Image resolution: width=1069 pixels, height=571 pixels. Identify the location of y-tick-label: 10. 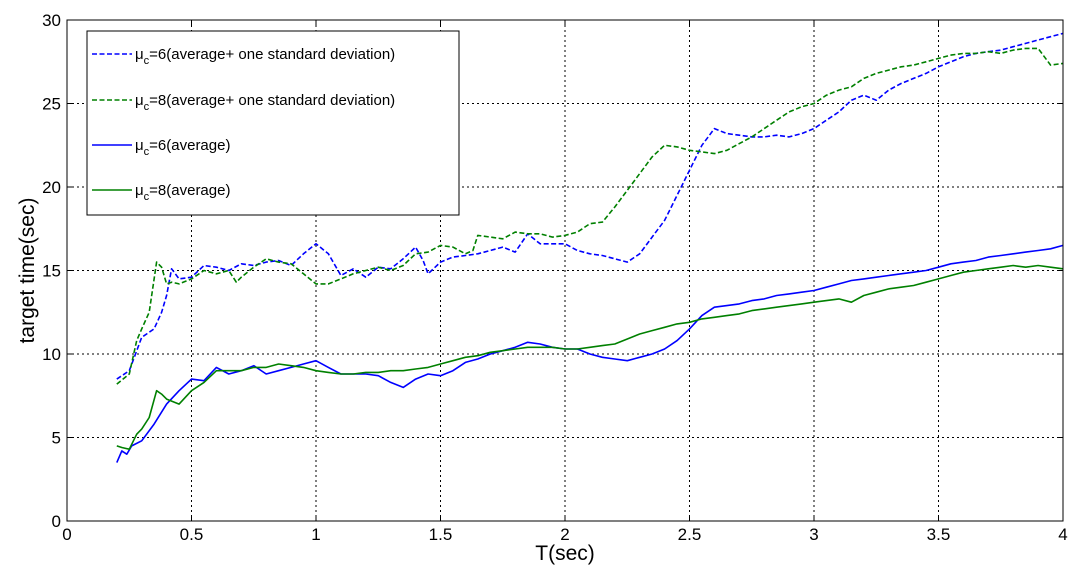
(51, 354).